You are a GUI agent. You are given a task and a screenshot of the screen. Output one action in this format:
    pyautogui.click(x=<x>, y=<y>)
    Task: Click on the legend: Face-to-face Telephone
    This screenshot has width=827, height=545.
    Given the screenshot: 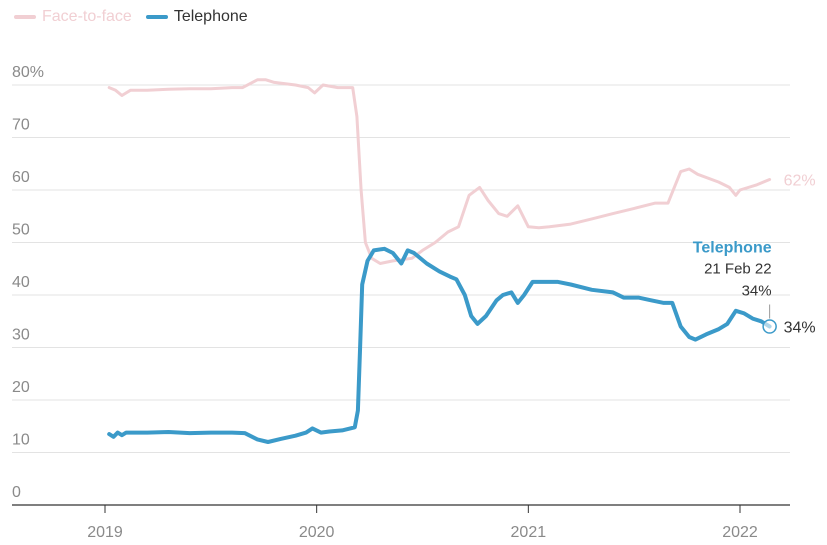 What is the action you would take?
    pyautogui.click(x=138, y=17)
    